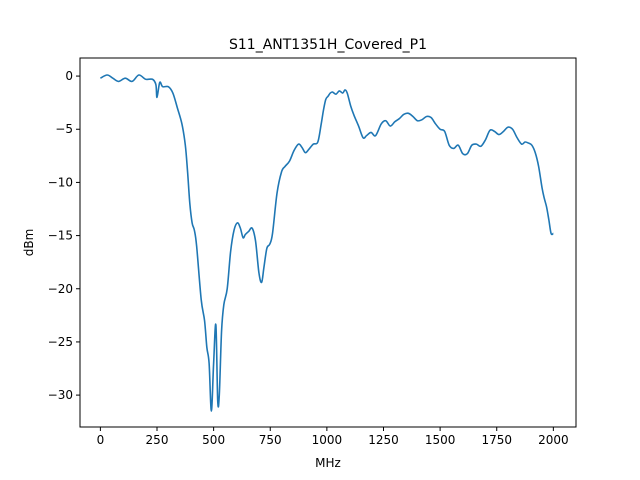 The image size is (640, 480). What do you see at coordinates (29, 243) in the screenshot?
I see `y-axis-label: dBm` at bounding box center [29, 243].